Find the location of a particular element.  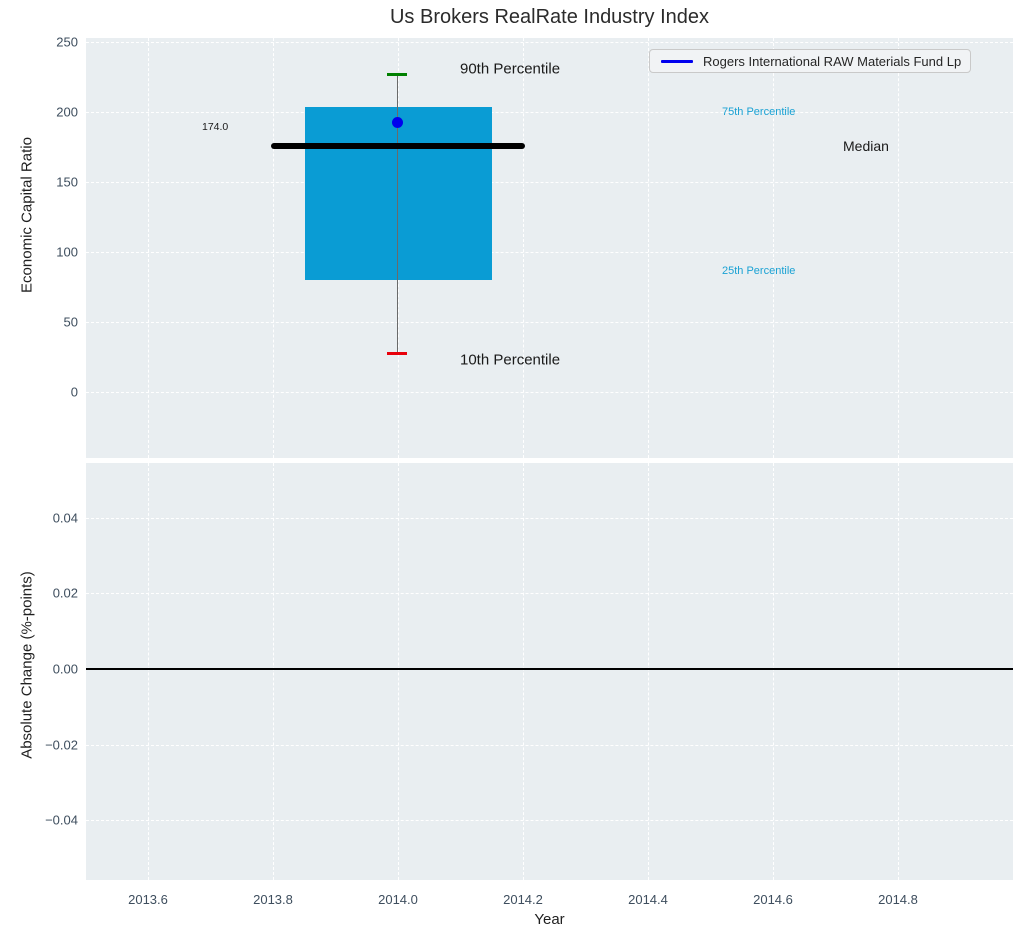

annotation-10th-percentile: 10th Percentile is located at coordinates (510, 360).